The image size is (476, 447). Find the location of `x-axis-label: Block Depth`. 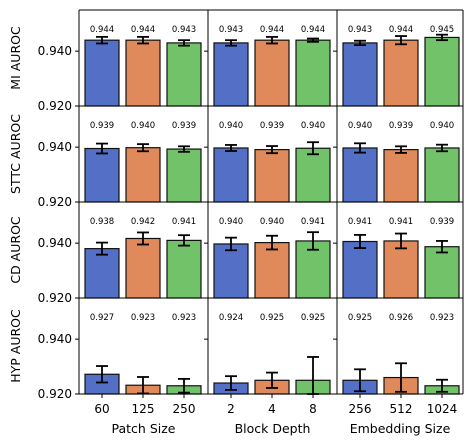

x-axis-label: Block Depth is located at coordinates (273, 428).